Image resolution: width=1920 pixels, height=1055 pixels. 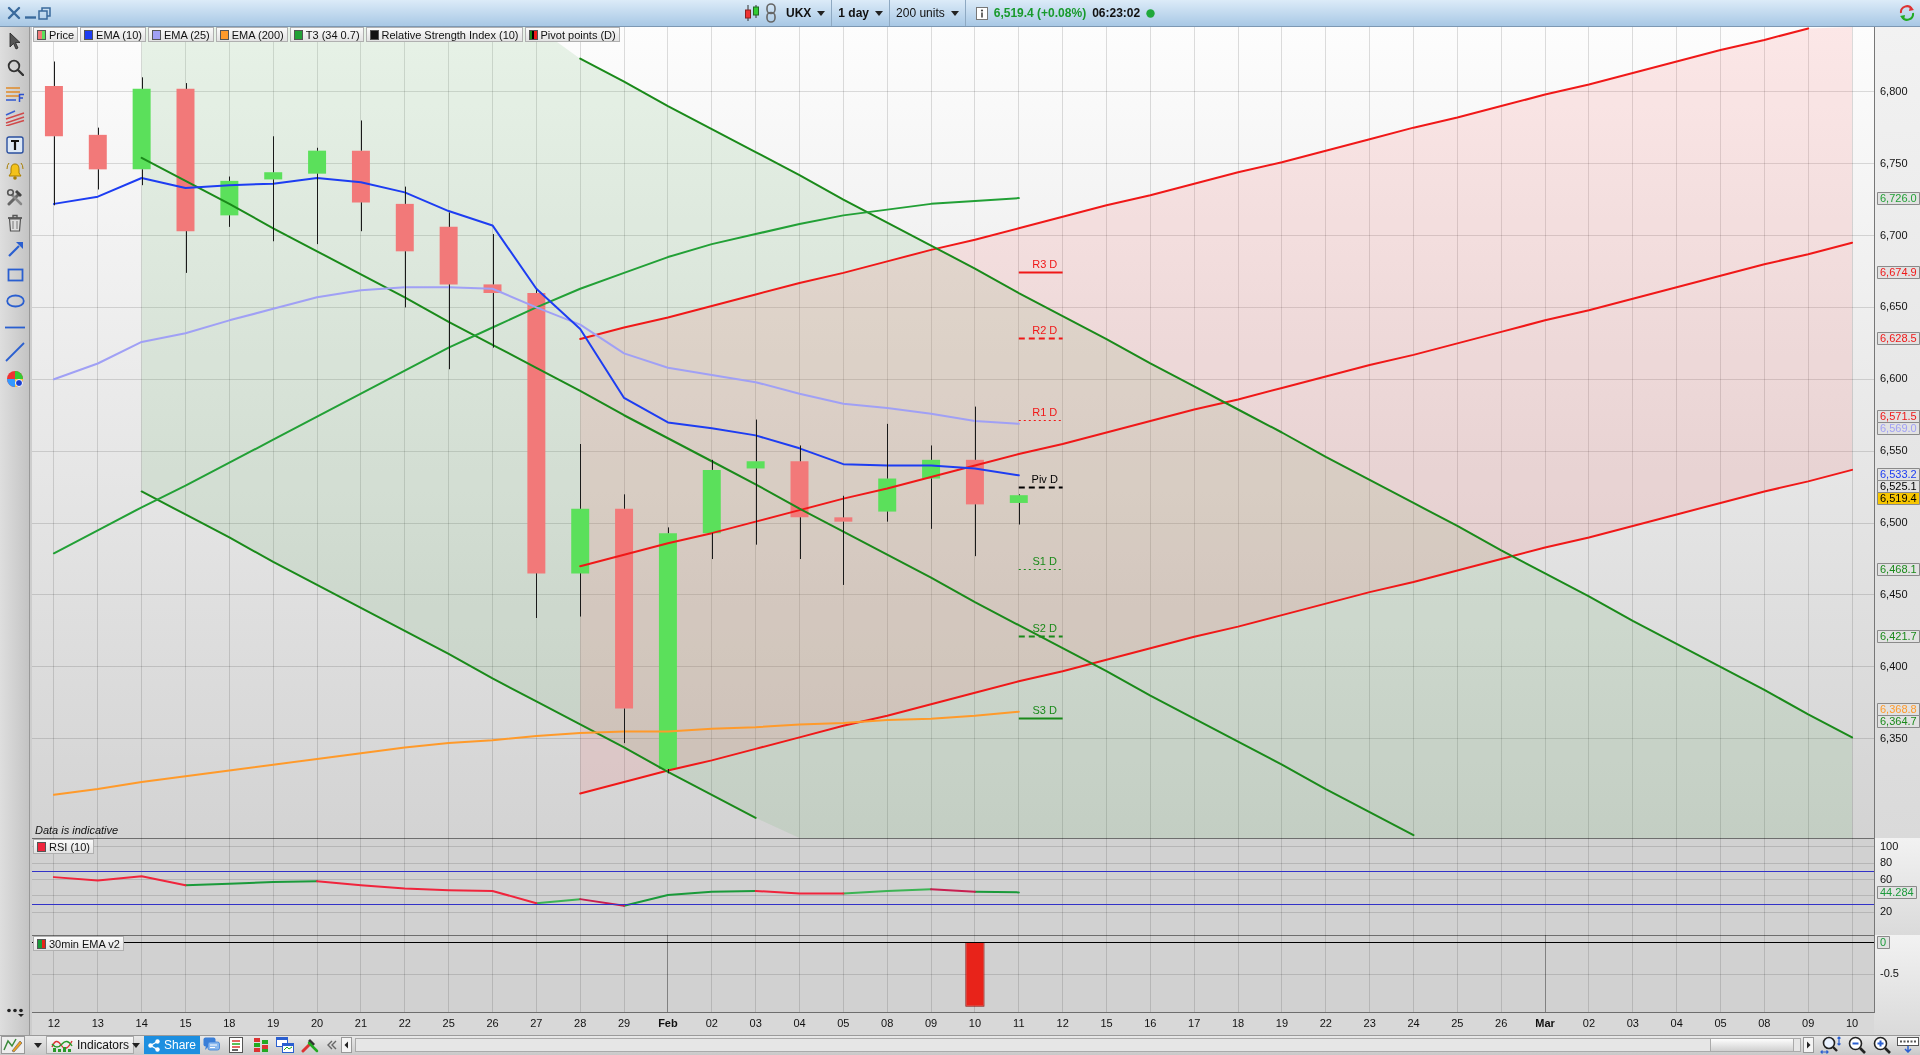 I want to click on x-tick-label: 24, so click(x=1413, y=1022).